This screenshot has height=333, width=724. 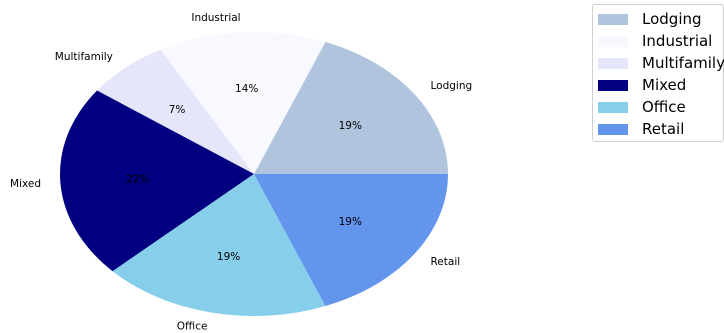 What do you see at coordinates (451, 86) in the screenshot?
I see `category-label-lodging: Lodging` at bounding box center [451, 86].